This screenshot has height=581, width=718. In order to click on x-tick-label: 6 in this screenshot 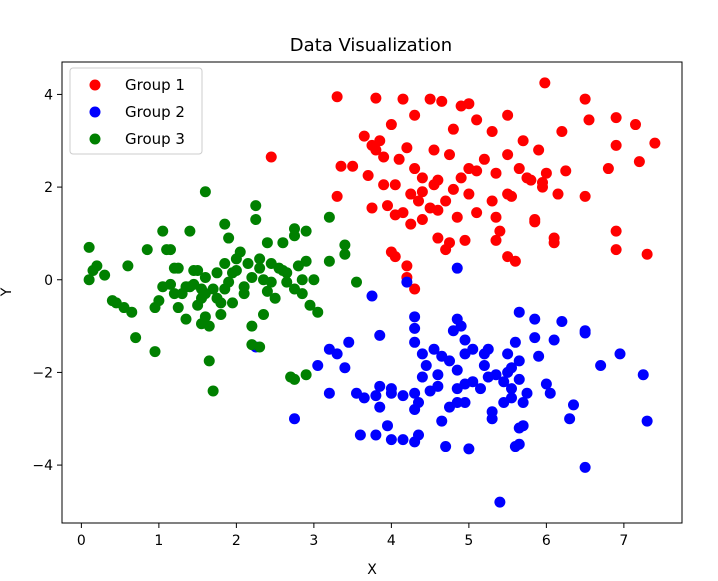, I will do `click(546, 541)`.